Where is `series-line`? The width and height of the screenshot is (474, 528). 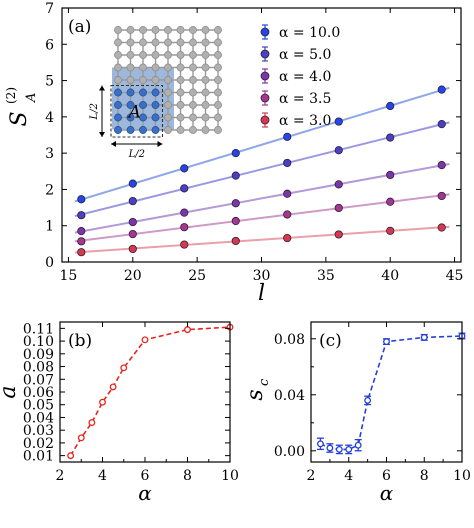 series-line is located at coordinates (150, 391).